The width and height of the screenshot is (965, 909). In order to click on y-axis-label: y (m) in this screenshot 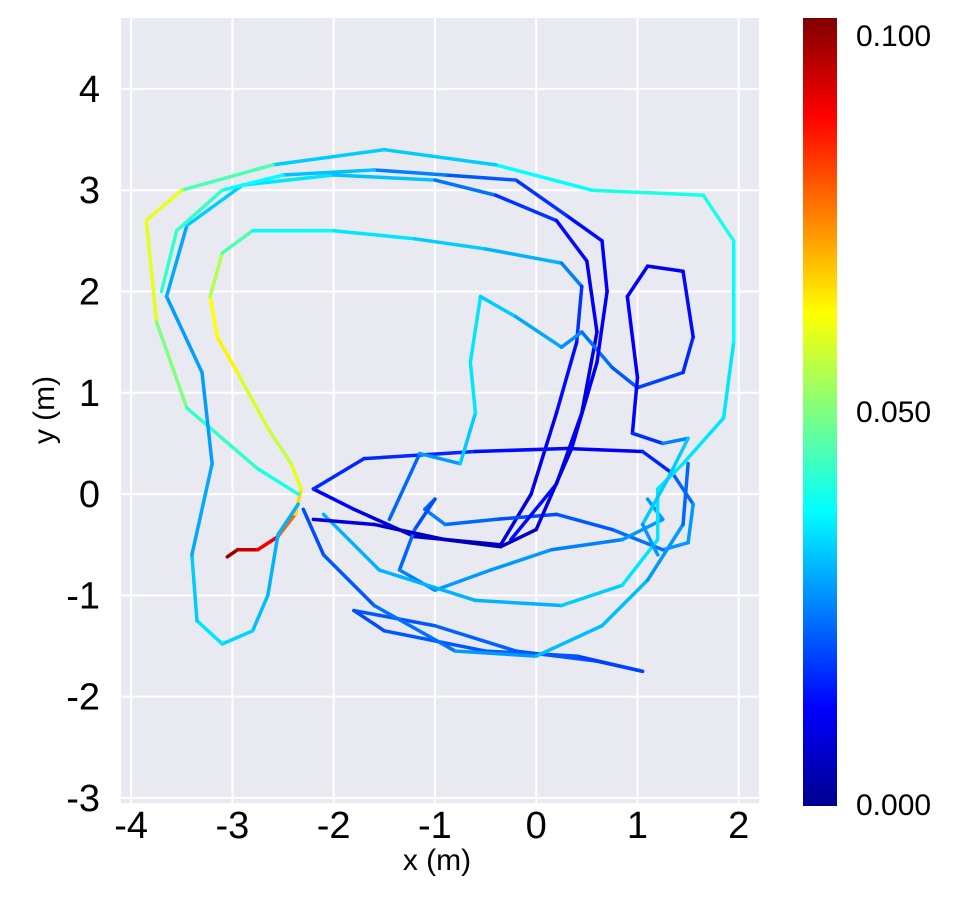, I will do `click(44, 410)`.